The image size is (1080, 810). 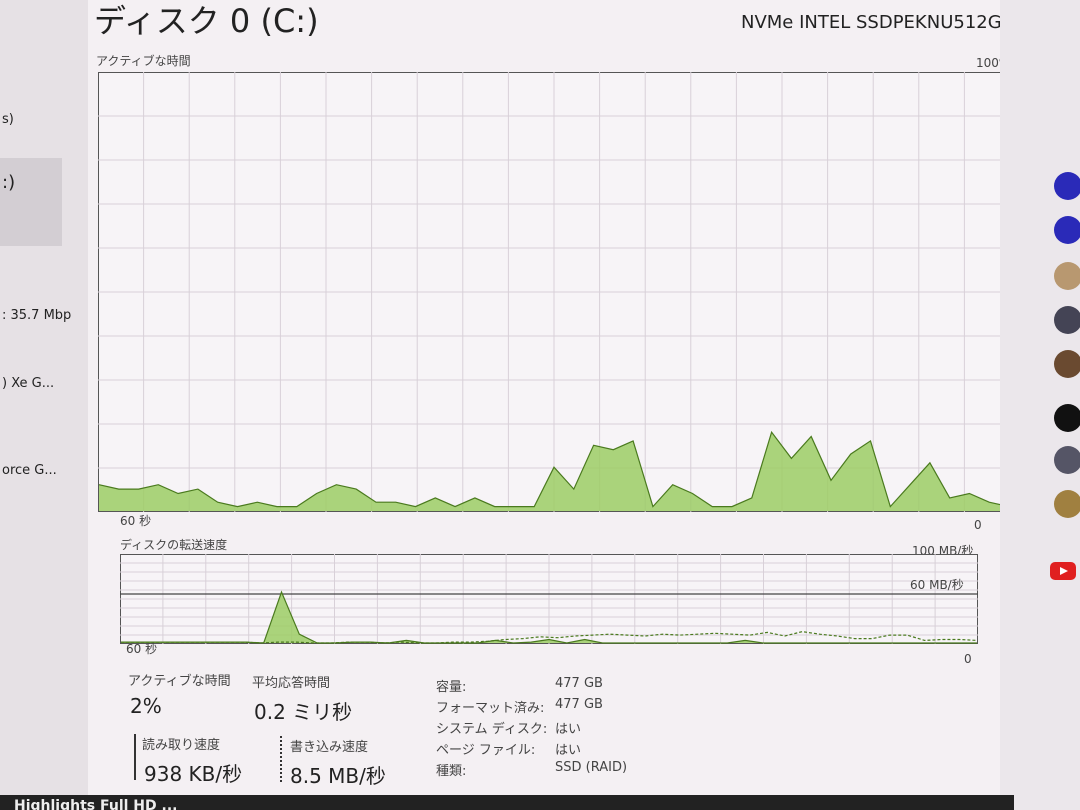 I want to click on transfer-chart-label: ディスクの転送速度, so click(x=174, y=545).